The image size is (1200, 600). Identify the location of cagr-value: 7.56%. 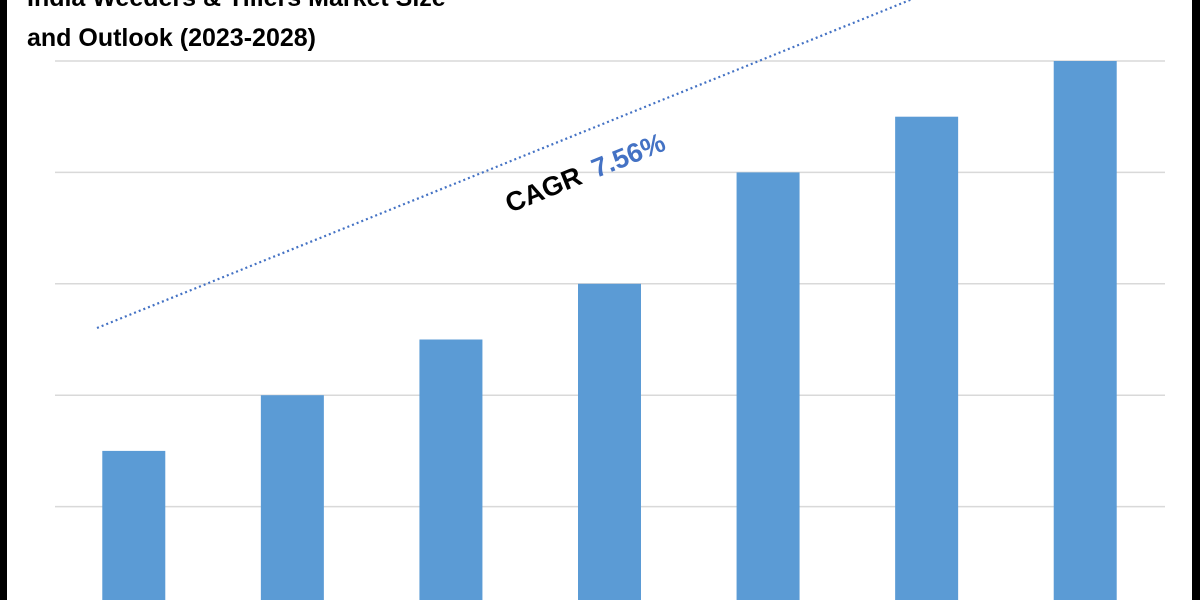
(628, 155).